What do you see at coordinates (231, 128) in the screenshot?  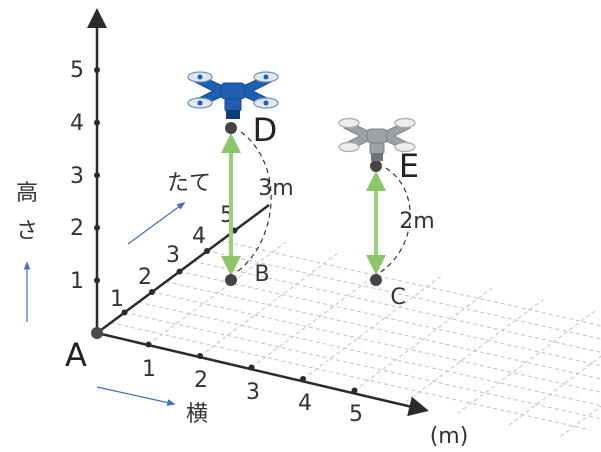 I see `point-d` at bounding box center [231, 128].